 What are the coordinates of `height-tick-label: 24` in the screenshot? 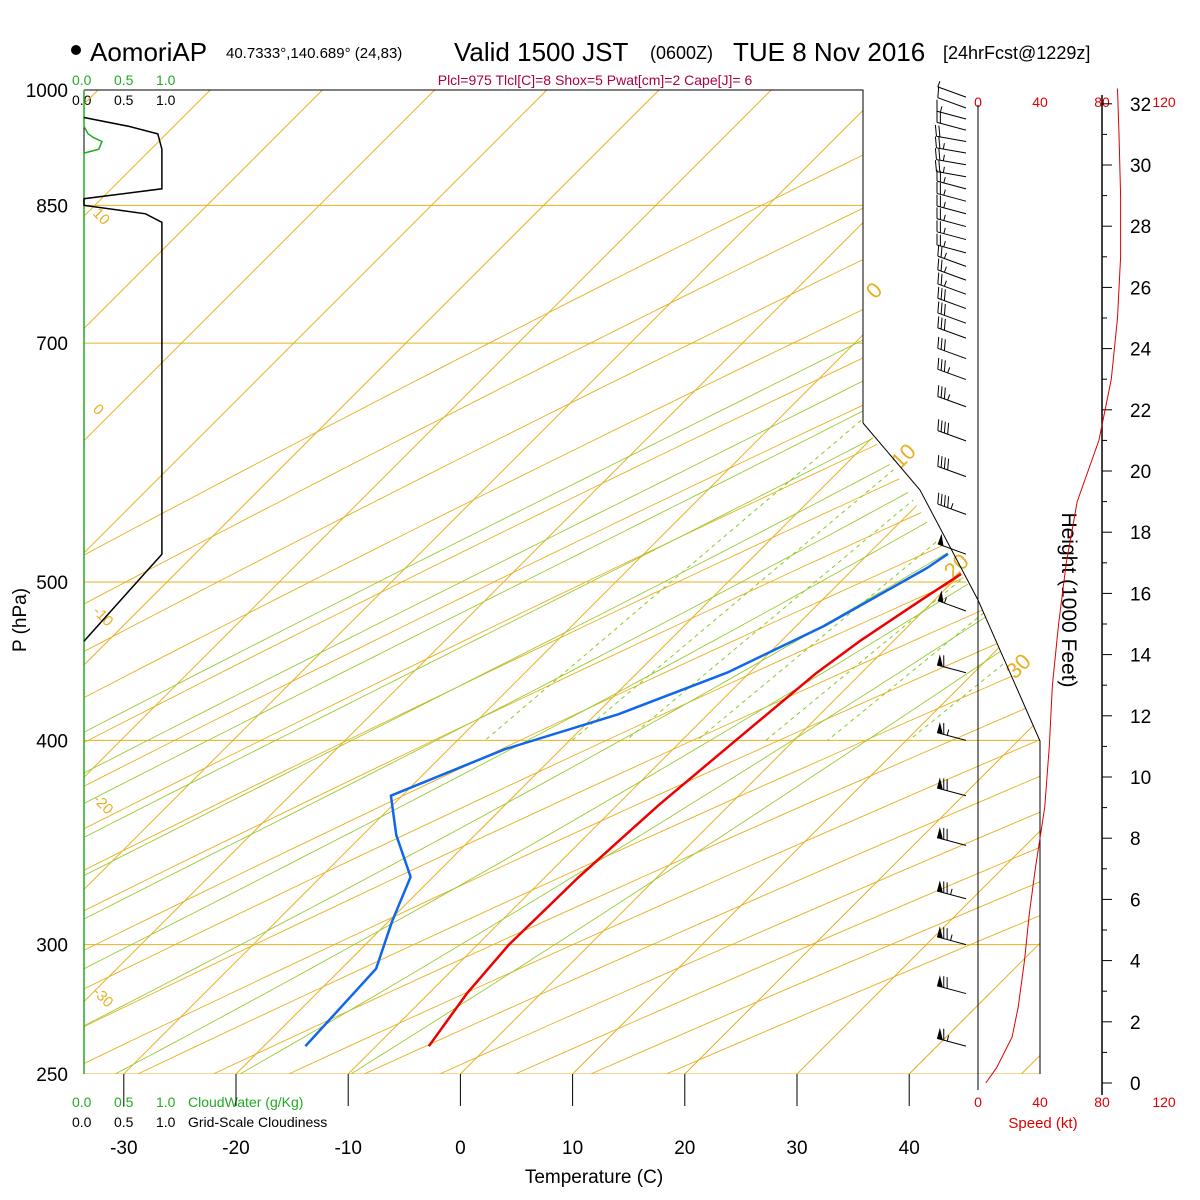 It's located at (1141, 350).